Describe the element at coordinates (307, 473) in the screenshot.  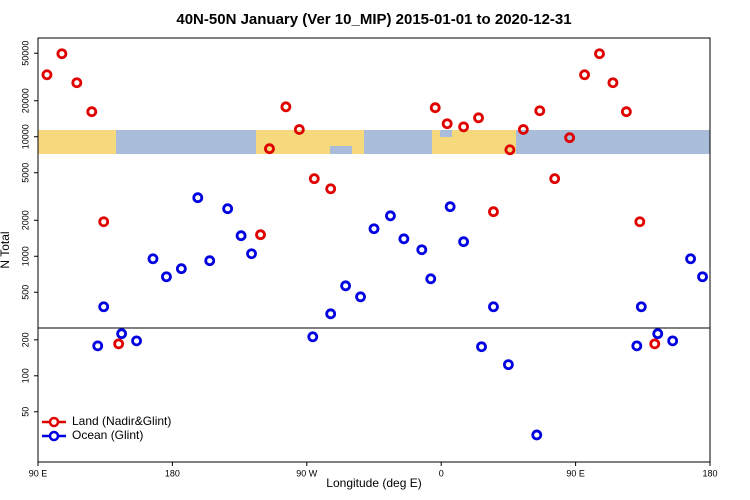
I see `x-tick-label: 90 W` at that location.